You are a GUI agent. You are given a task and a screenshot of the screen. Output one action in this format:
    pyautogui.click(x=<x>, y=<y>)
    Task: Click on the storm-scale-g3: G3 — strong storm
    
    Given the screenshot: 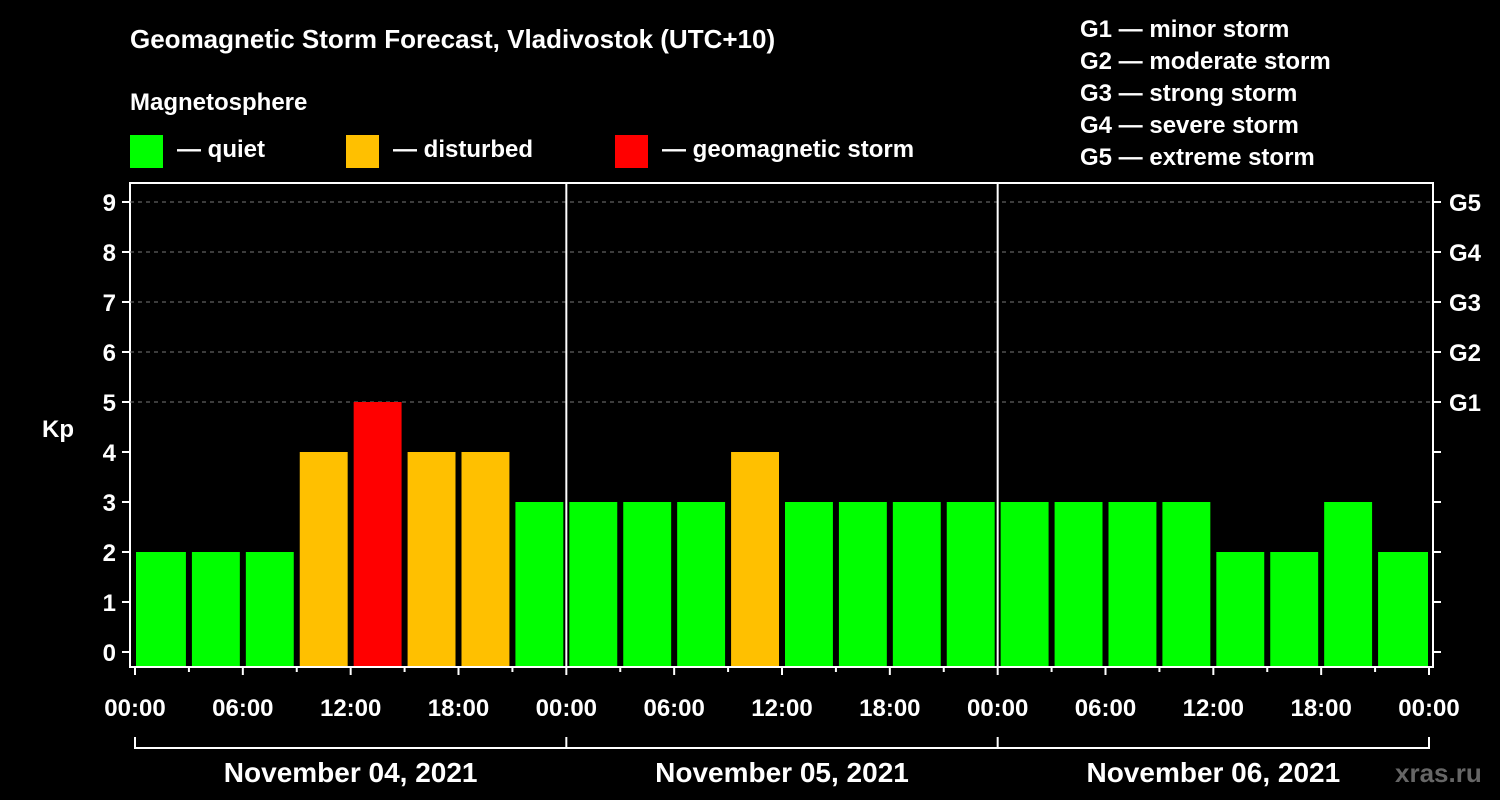 What is the action you would take?
    pyautogui.click(x=1188, y=93)
    